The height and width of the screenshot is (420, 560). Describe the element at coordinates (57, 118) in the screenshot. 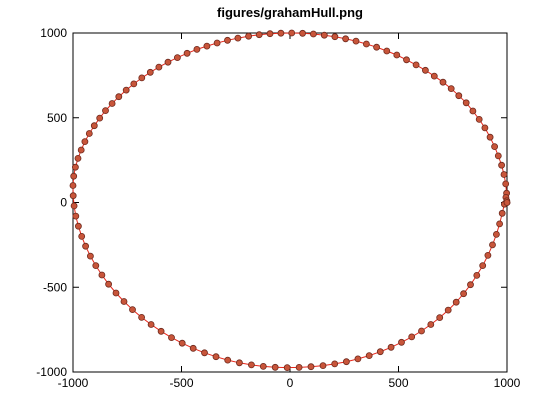

I see `y-tick-label: 500` at that location.